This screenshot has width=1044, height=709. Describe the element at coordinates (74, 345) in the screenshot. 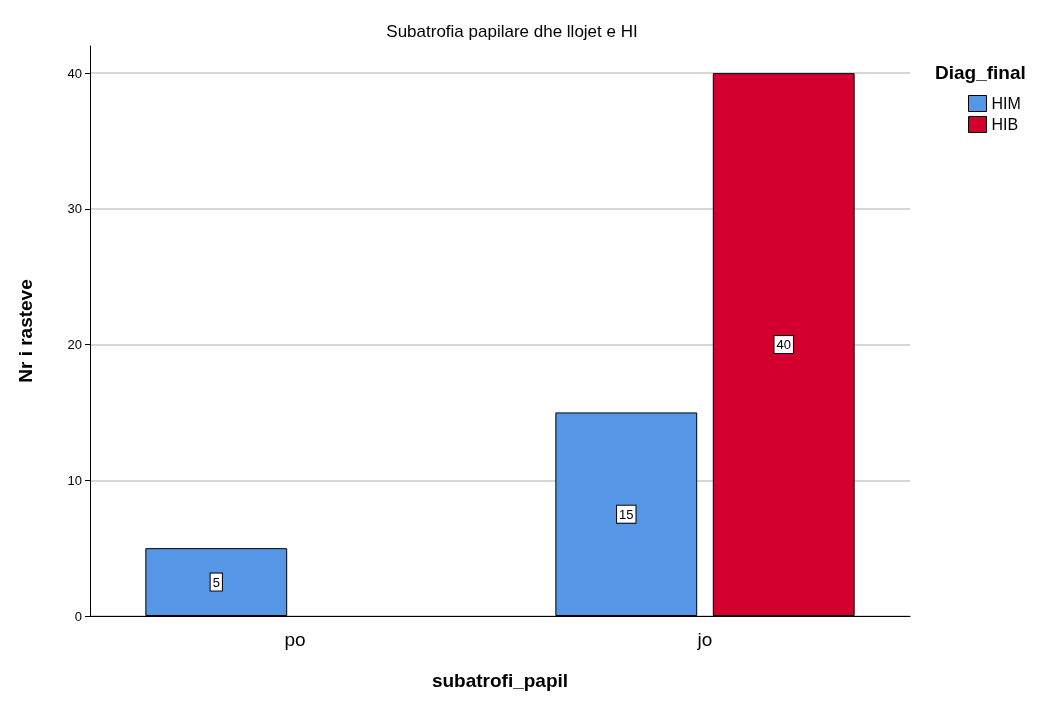

I see `y-tick-label: 20` at that location.